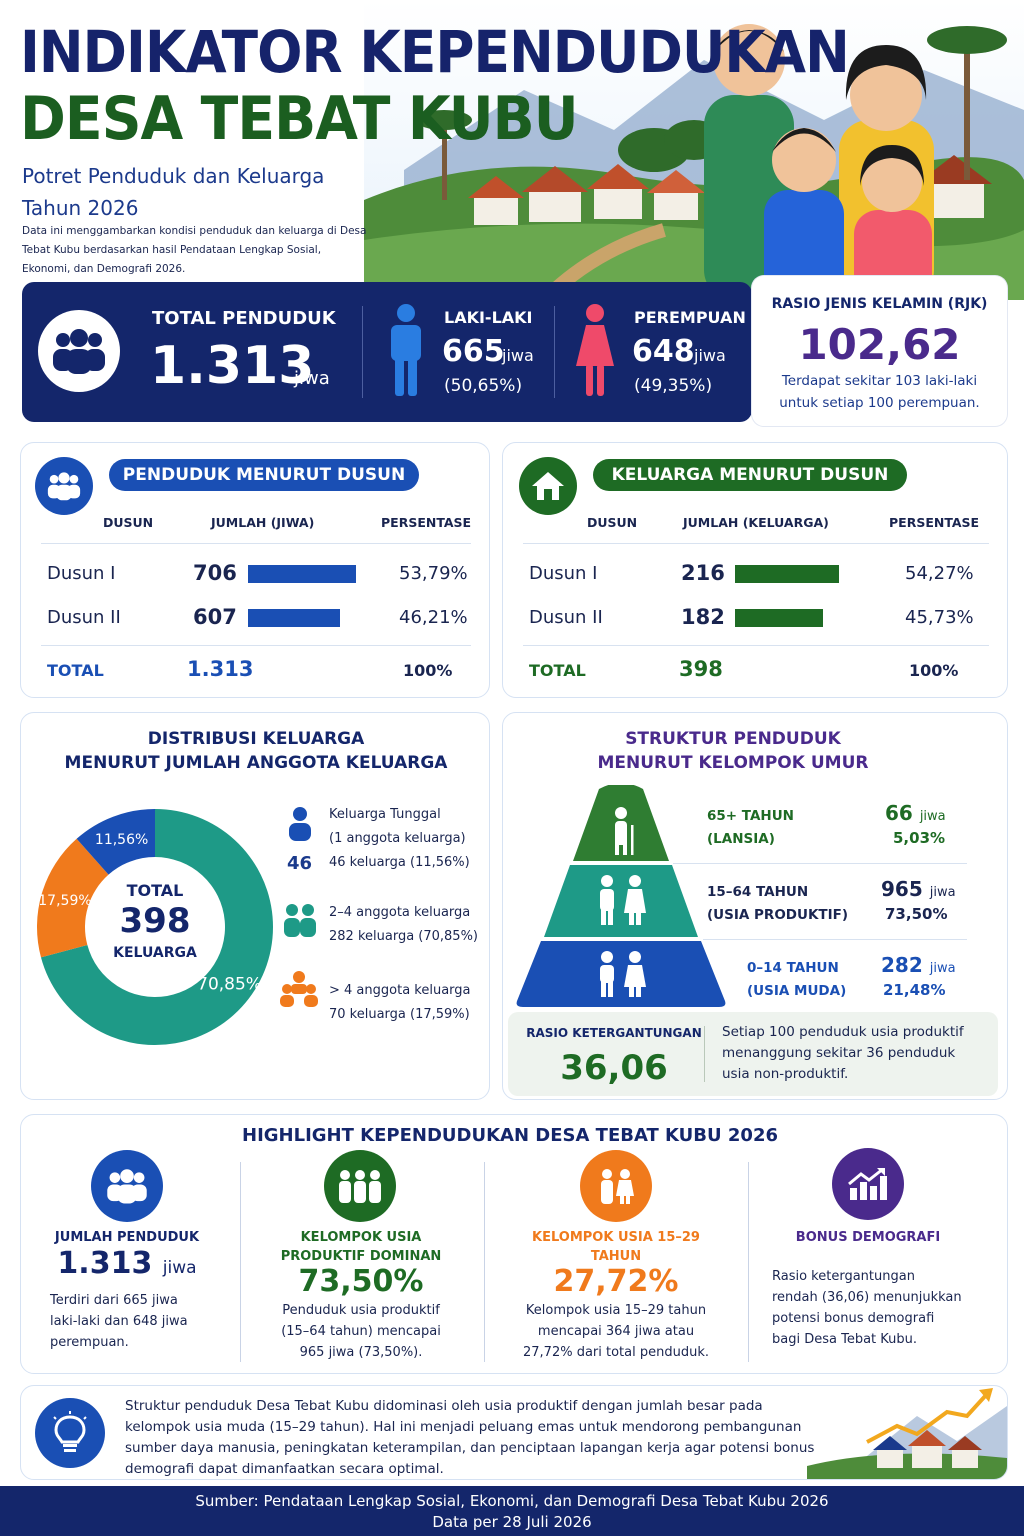  What do you see at coordinates (612, 522) in the screenshot?
I see `column-header-dusun: DUSUN` at bounding box center [612, 522].